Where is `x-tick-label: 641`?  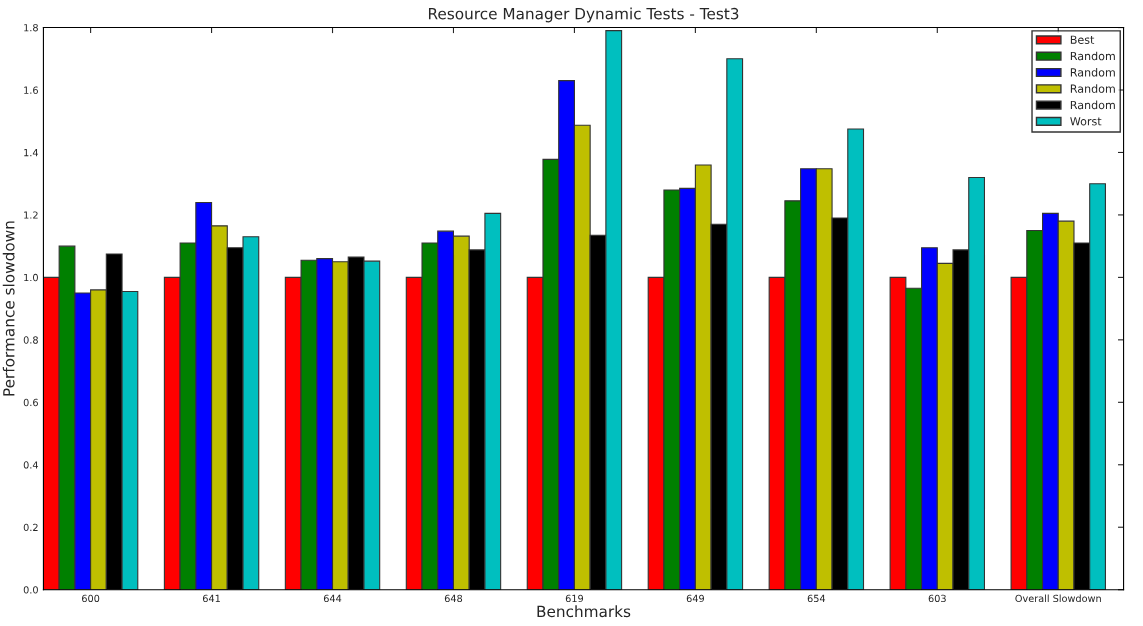 x-tick-label: 641 is located at coordinates (211, 598).